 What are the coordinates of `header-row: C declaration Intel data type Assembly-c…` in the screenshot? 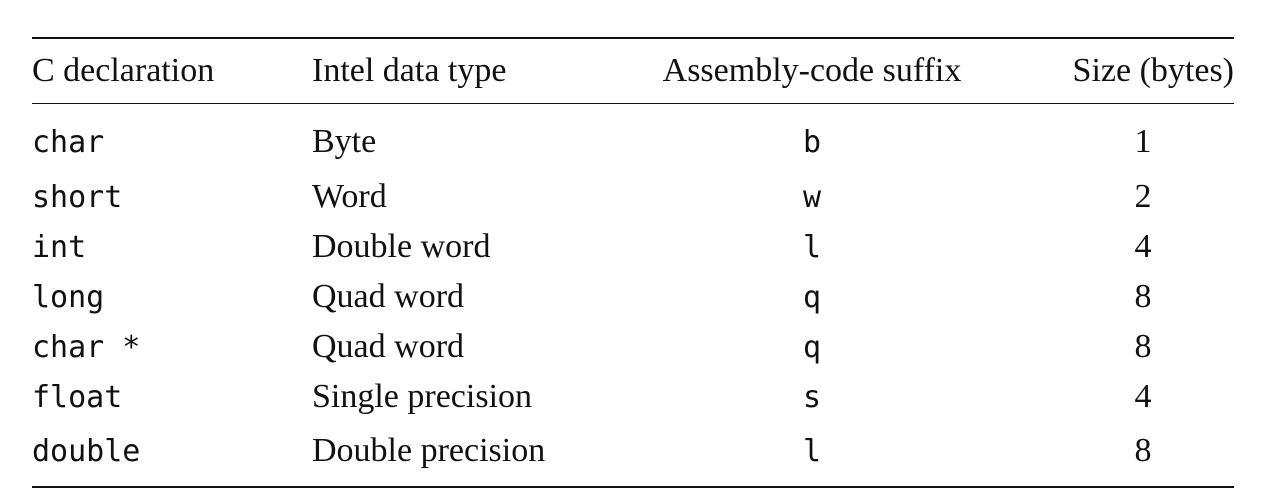 It's located at (633, 71).